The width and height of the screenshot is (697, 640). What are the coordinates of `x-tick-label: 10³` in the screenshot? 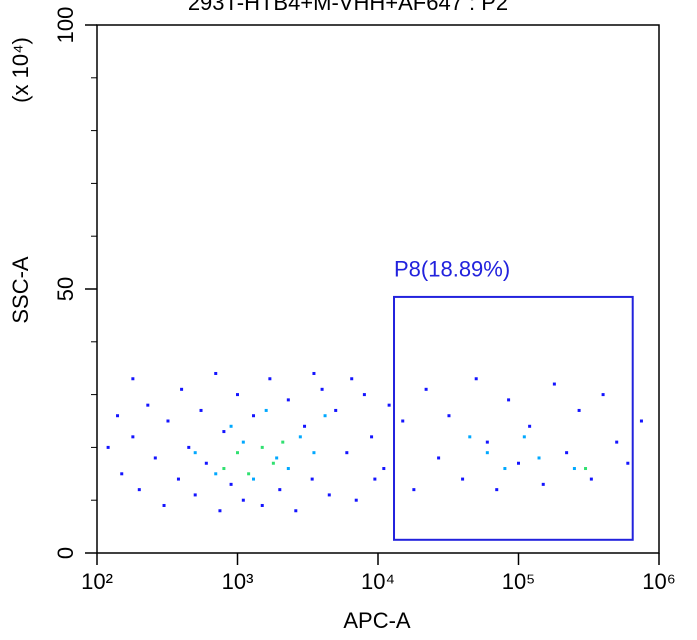 It's located at (238, 581).